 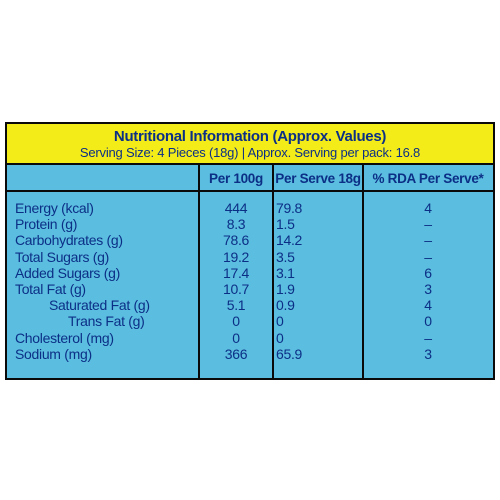 What do you see at coordinates (236, 224) in the screenshot?
I see `value-per-100g: 8.3` at bounding box center [236, 224].